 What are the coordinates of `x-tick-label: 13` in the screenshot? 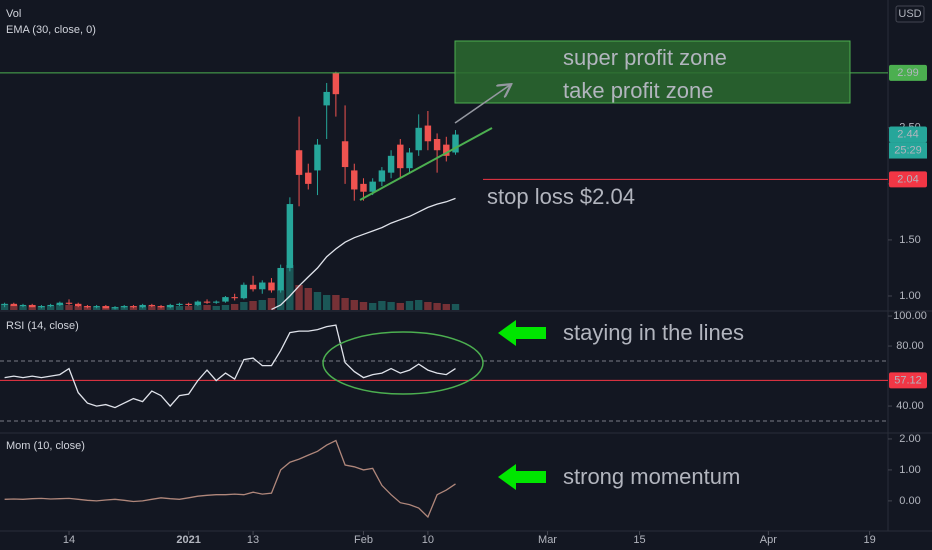 It's located at (253, 540).